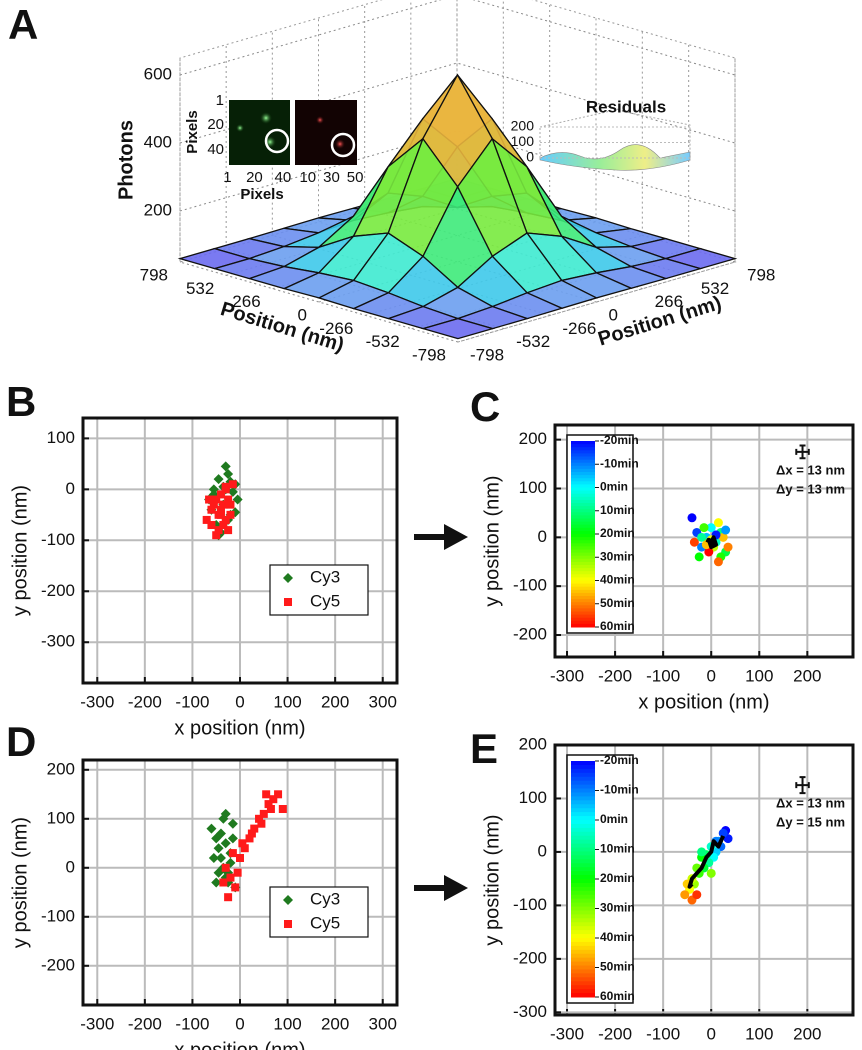  Describe the element at coordinates (617, 580) in the screenshot. I see `colorbar-label: 40min` at that location.